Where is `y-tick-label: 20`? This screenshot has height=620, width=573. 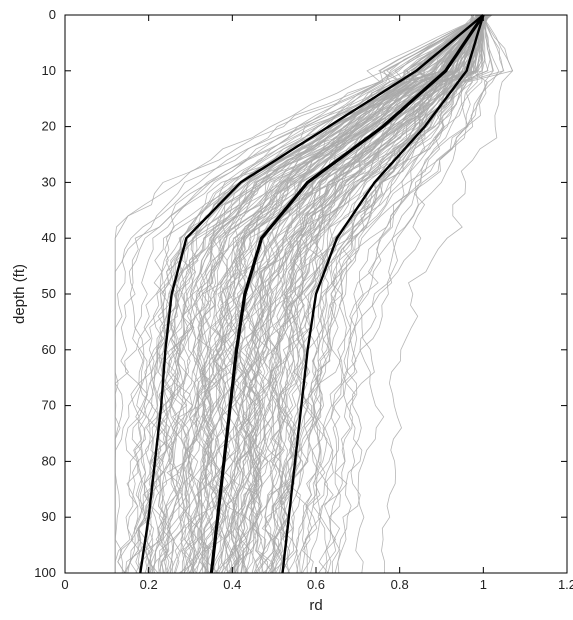 y-tick-label: 20 is located at coordinates (49, 126).